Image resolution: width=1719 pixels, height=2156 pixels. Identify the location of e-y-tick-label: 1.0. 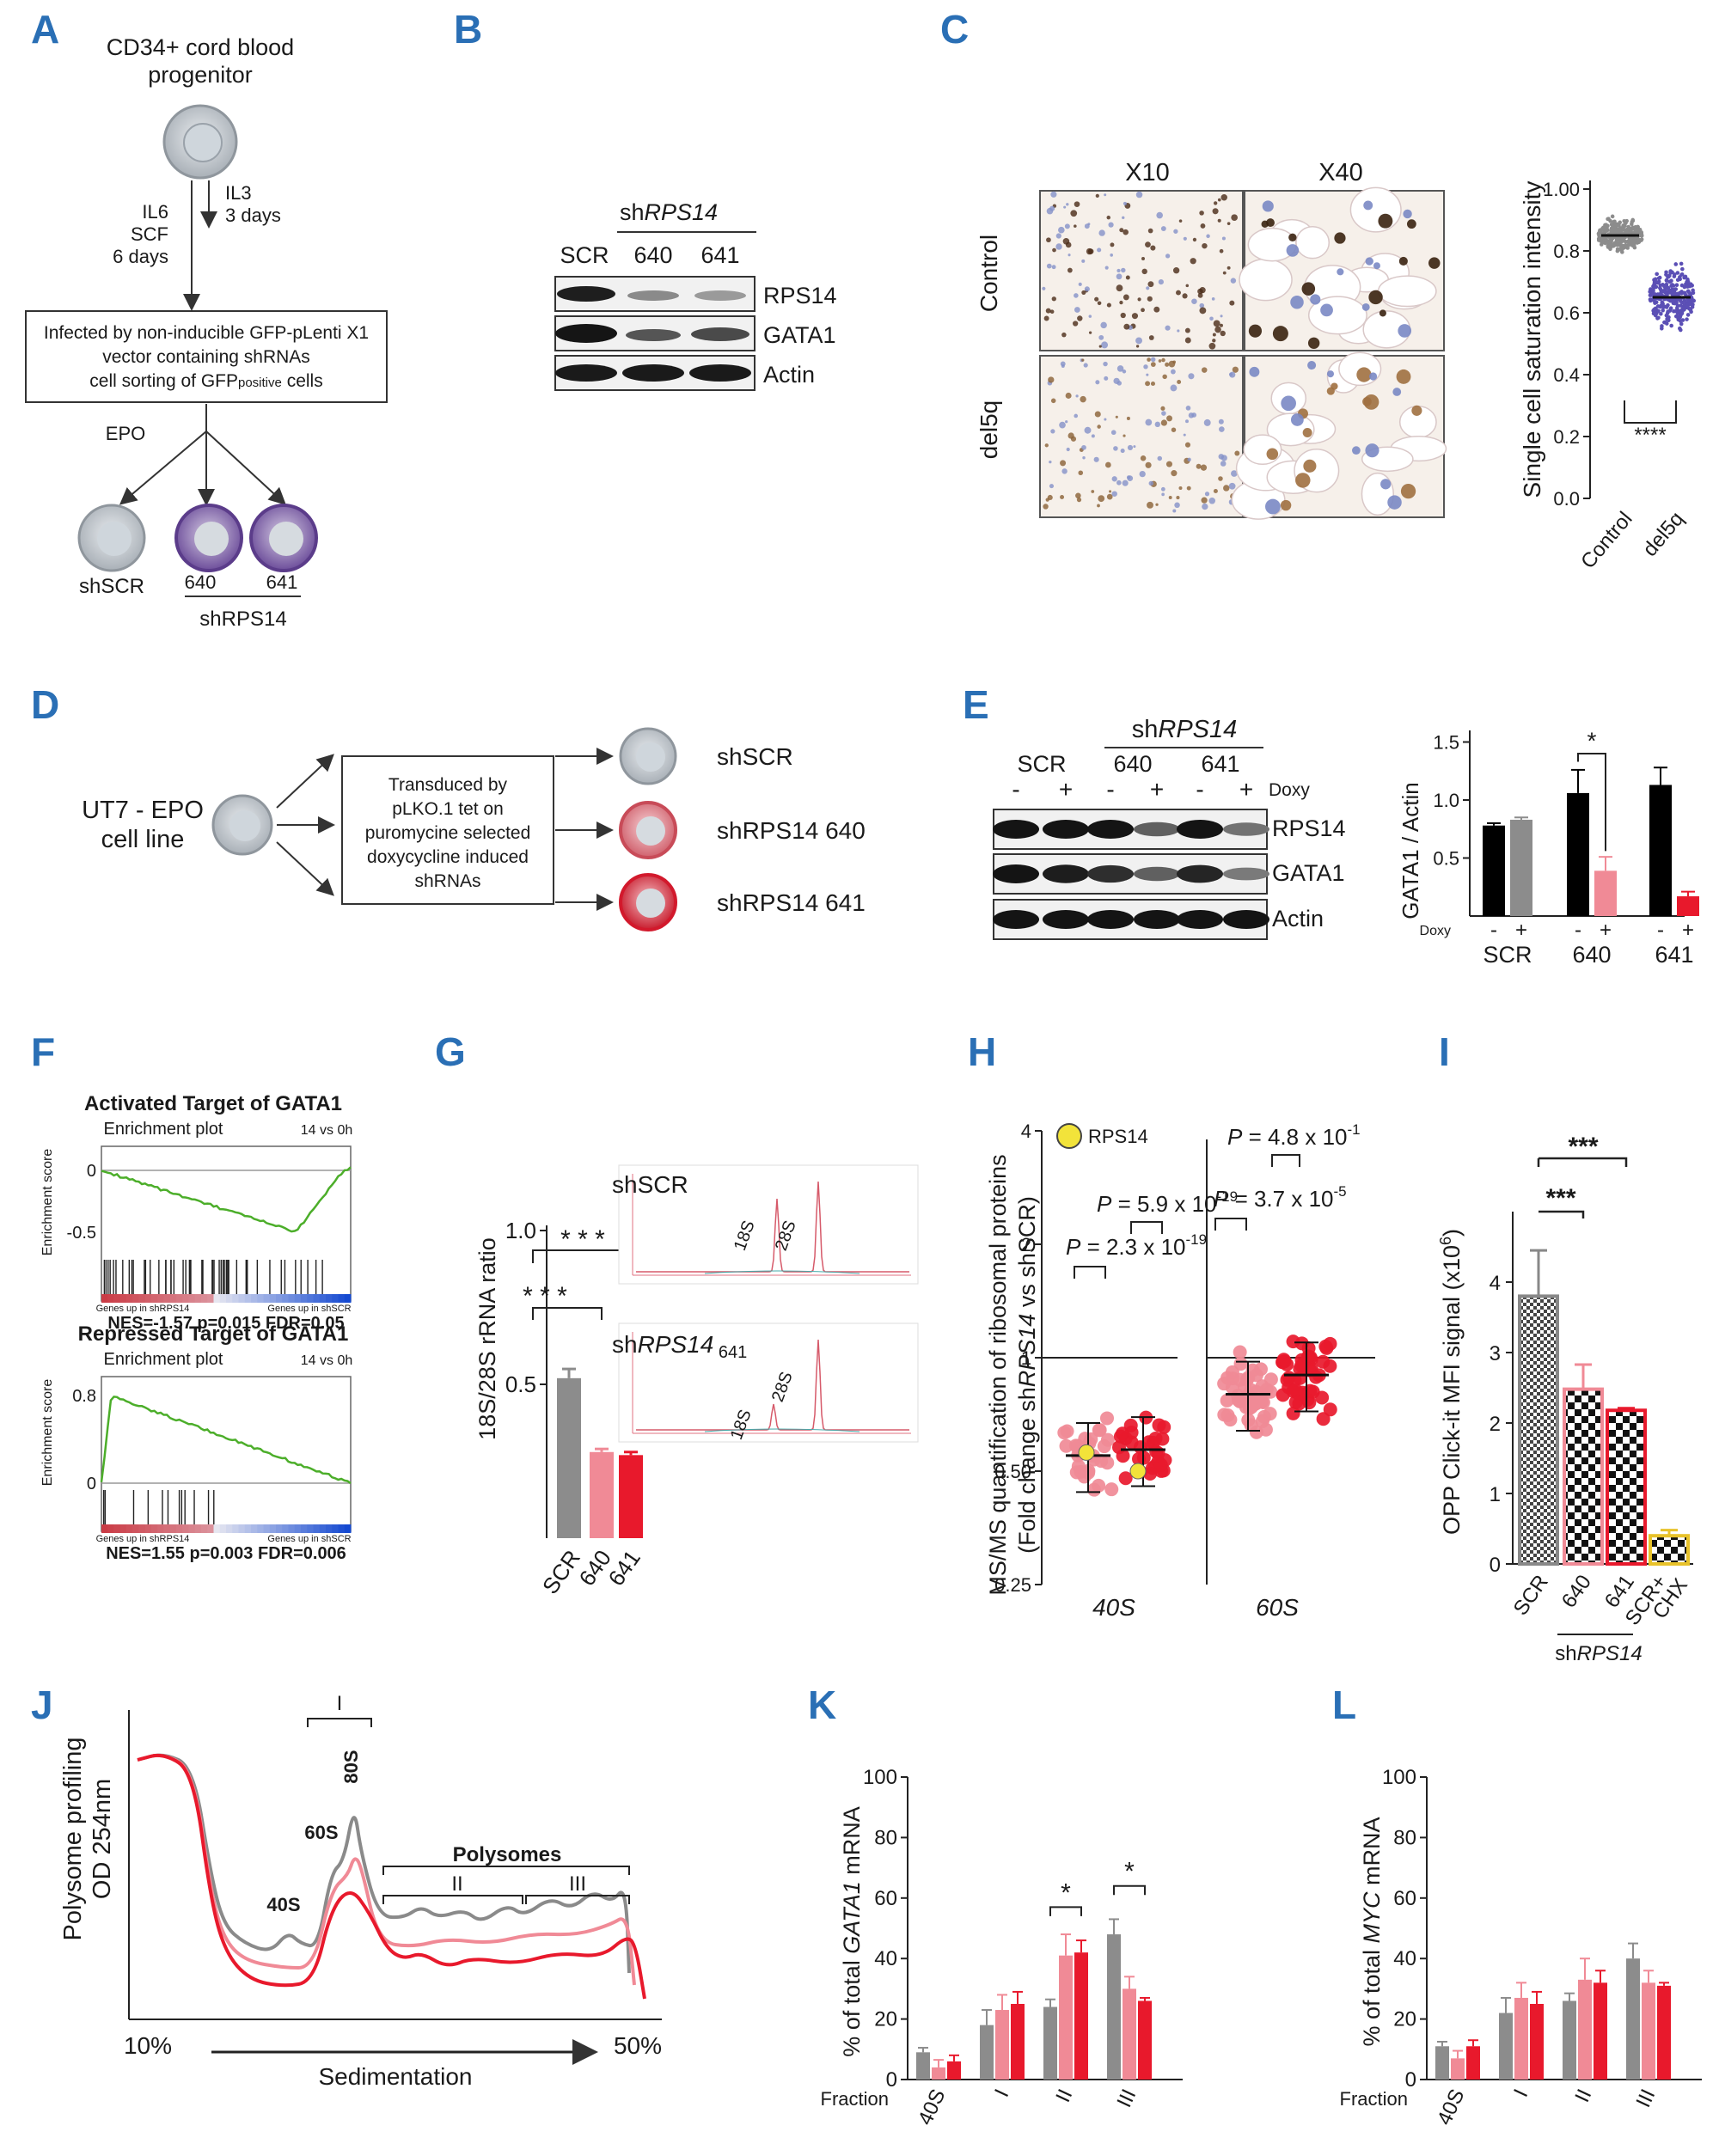
(1446, 800).